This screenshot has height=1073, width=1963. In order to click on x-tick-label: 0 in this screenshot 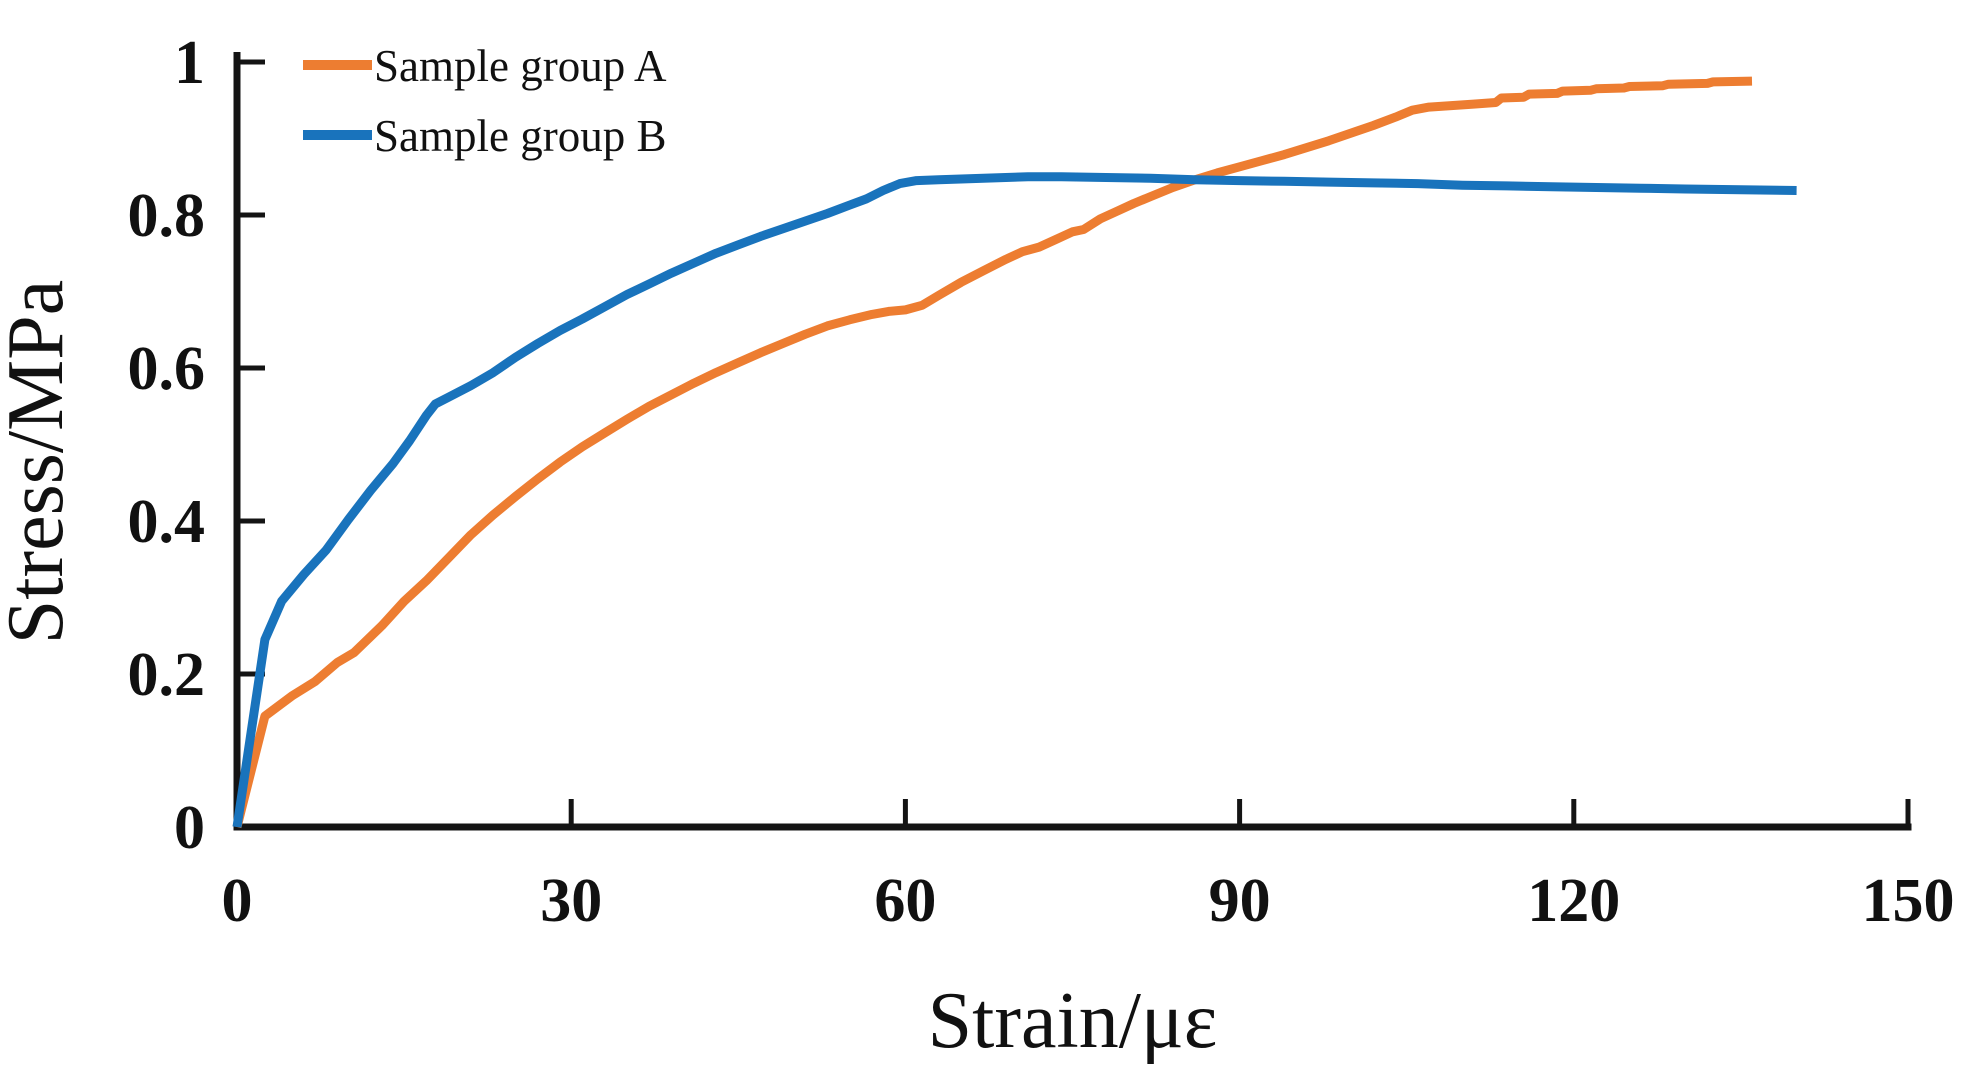, I will do `click(237, 901)`.